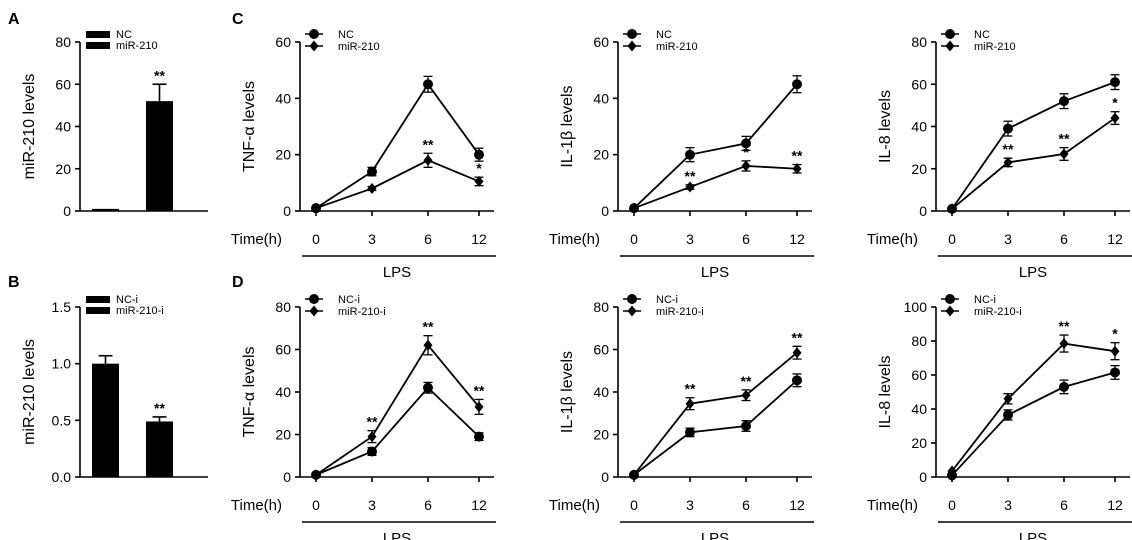 The width and height of the screenshot is (1132, 540). I want to click on panel-letter: A, so click(14, 19).